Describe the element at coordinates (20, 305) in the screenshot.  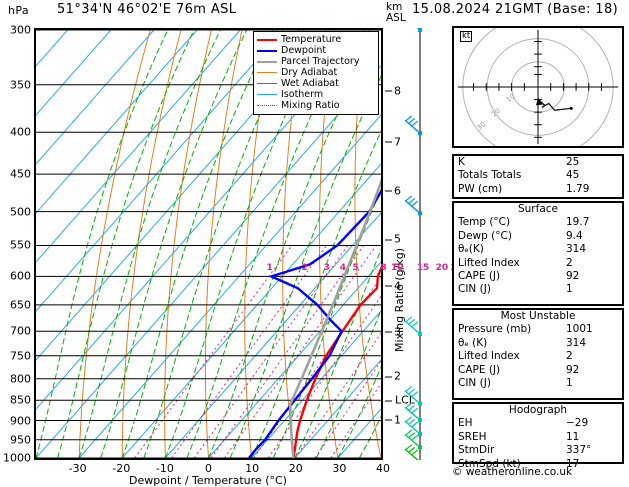
I see `pressure-tick-650: 650` at that location.